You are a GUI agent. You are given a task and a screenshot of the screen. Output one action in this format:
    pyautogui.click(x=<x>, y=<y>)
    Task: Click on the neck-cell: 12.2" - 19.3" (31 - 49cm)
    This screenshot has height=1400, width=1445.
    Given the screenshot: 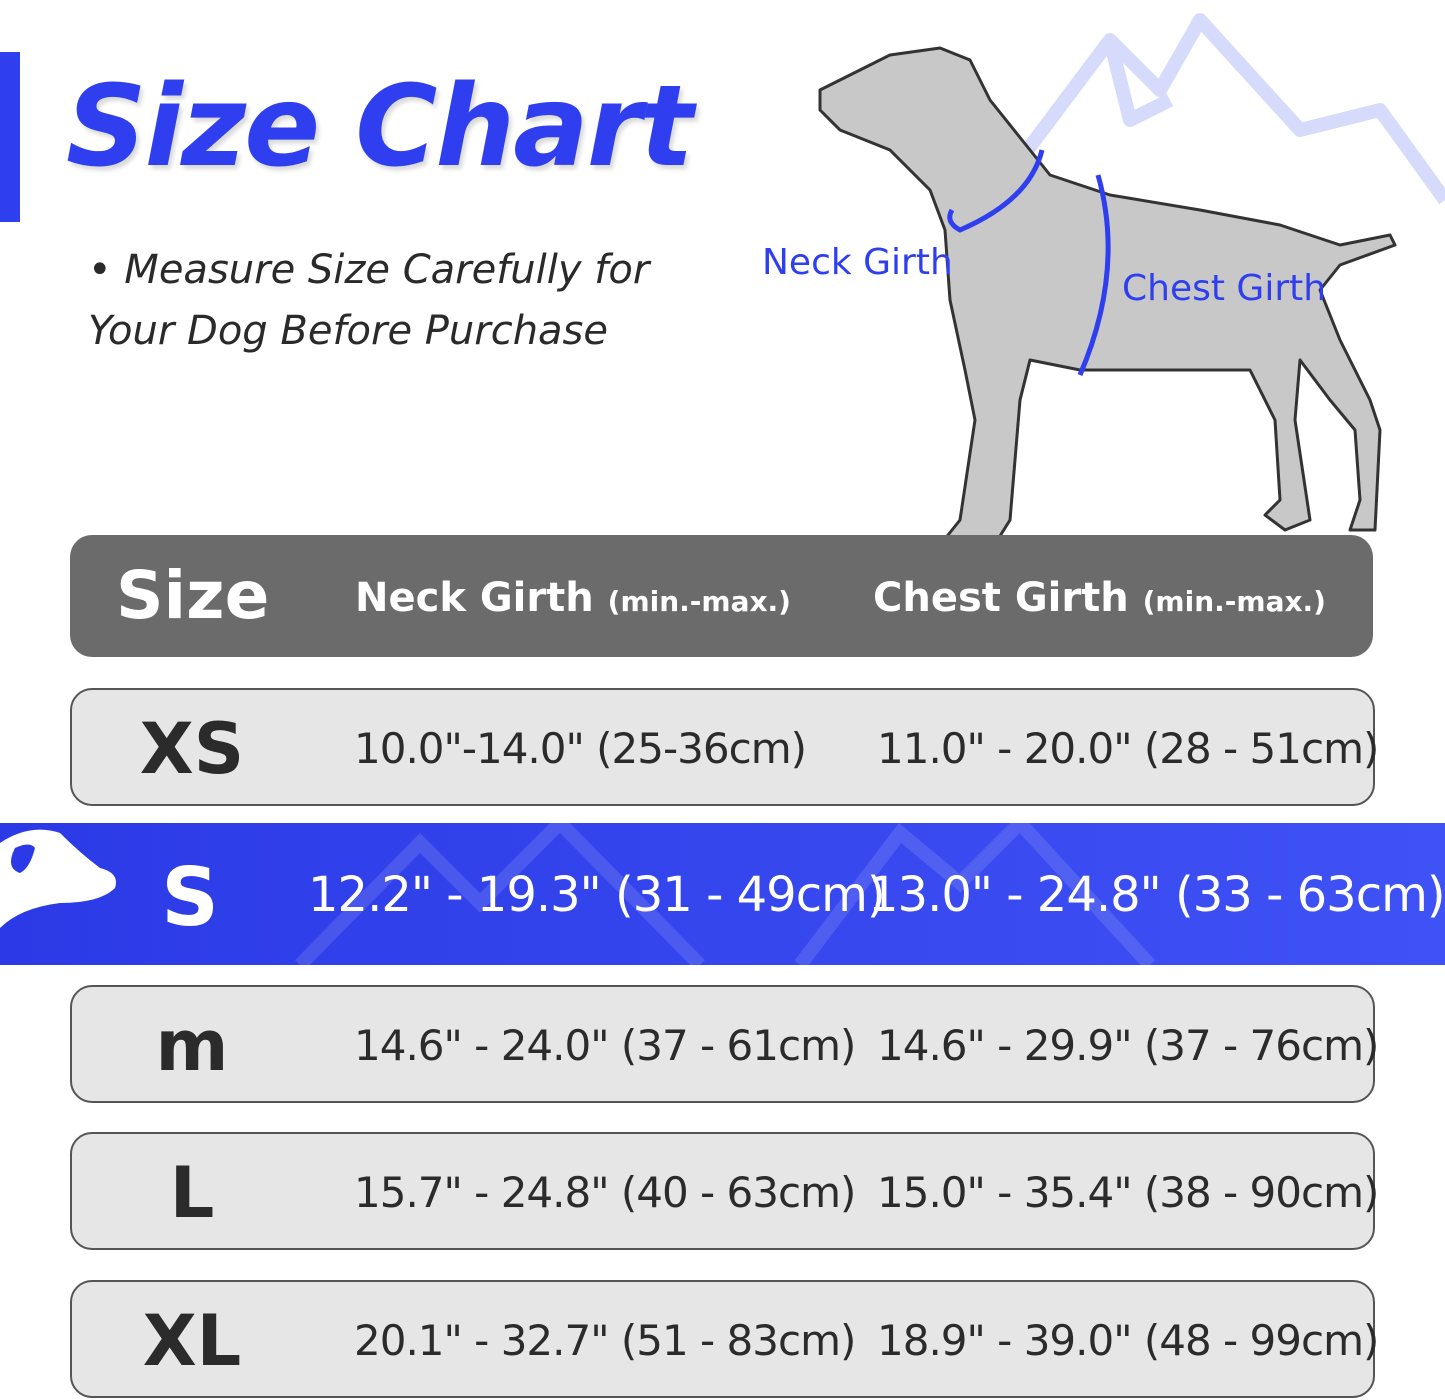 What is the action you would take?
    pyautogui.click(x=597, y=895)
    